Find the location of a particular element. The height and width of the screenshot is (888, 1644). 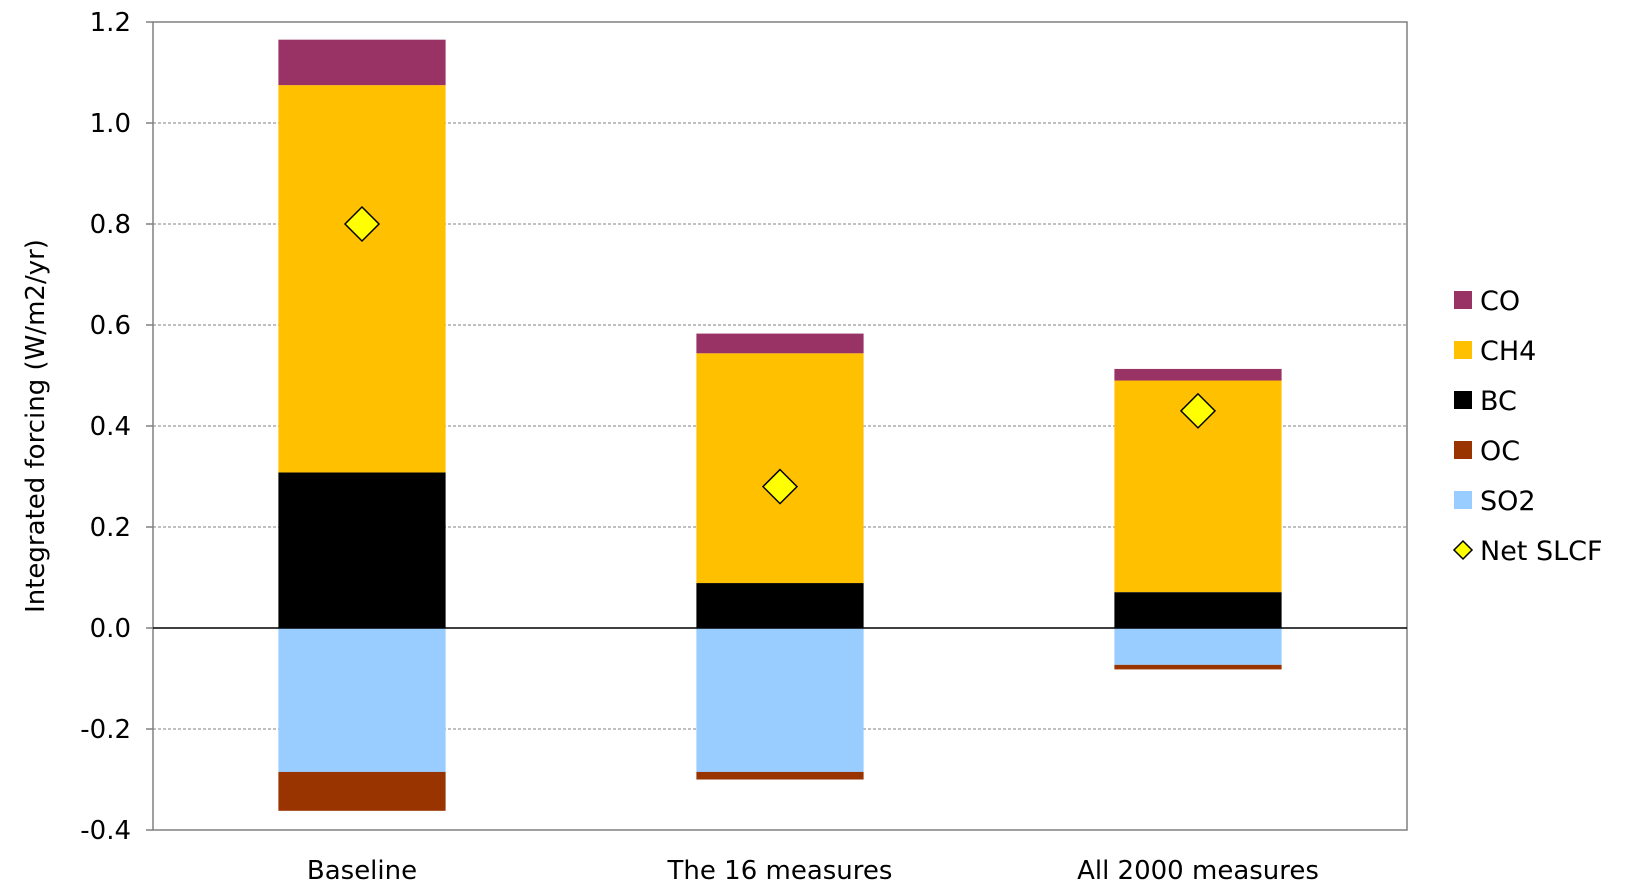

bar-oc-all-2000-measures is located at coordinates (1198, 667).